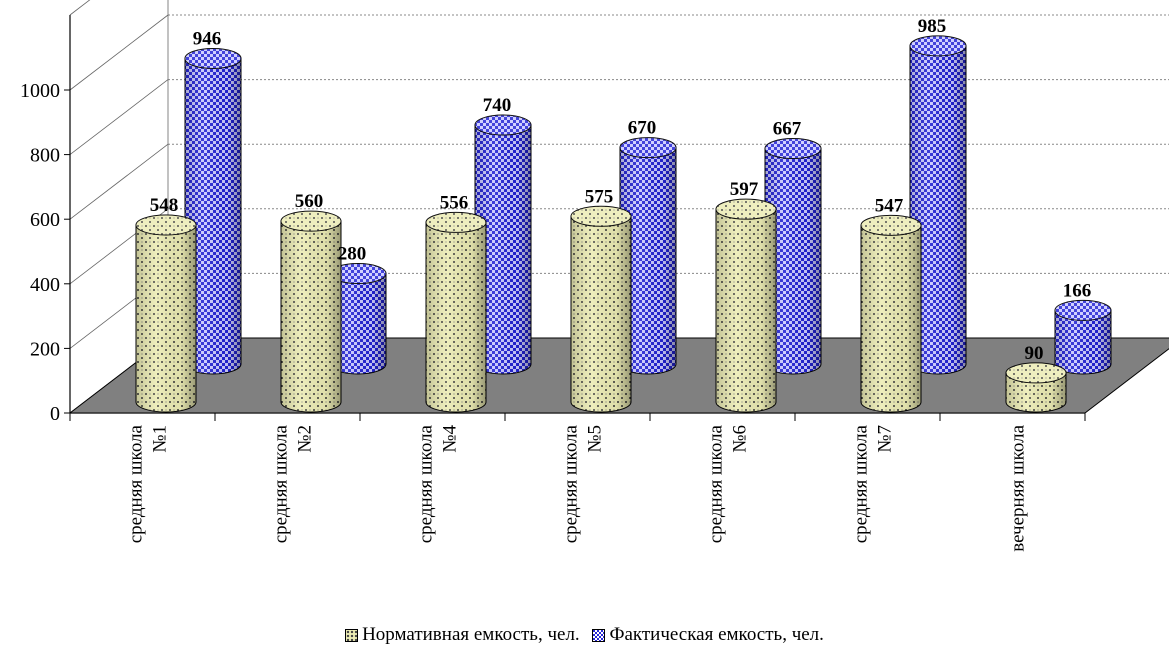 This screenshot has width=1169, height=657. Describe the element at coordinates (148, 483) in the screenshot. I see `x-category-label: средняя школа №1` at that location.